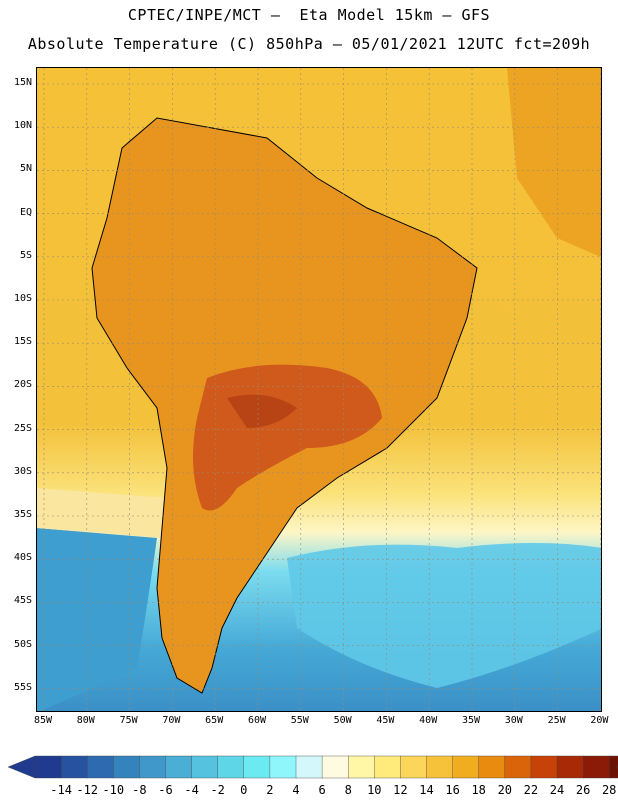 This screenshot has height=800, width=618. Describe the element at coordinates (22, 644) in the screenshot. I see `lat-label: 50S` at that location.